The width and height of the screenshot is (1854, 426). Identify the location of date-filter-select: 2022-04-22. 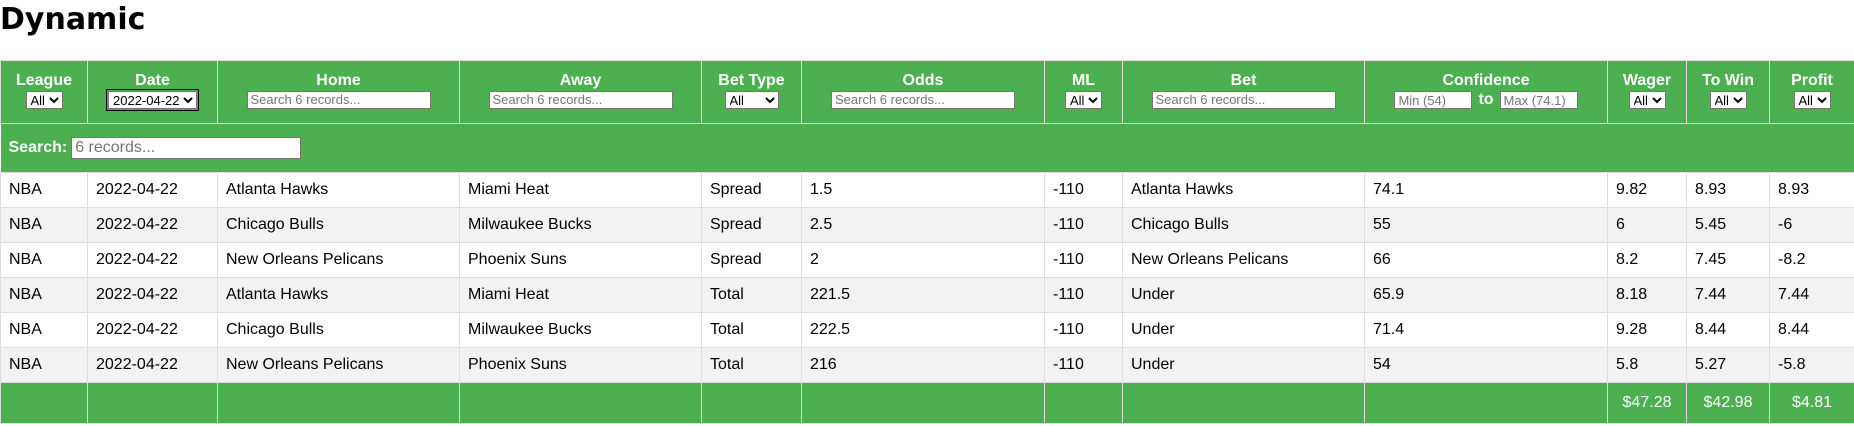
(152, 99).